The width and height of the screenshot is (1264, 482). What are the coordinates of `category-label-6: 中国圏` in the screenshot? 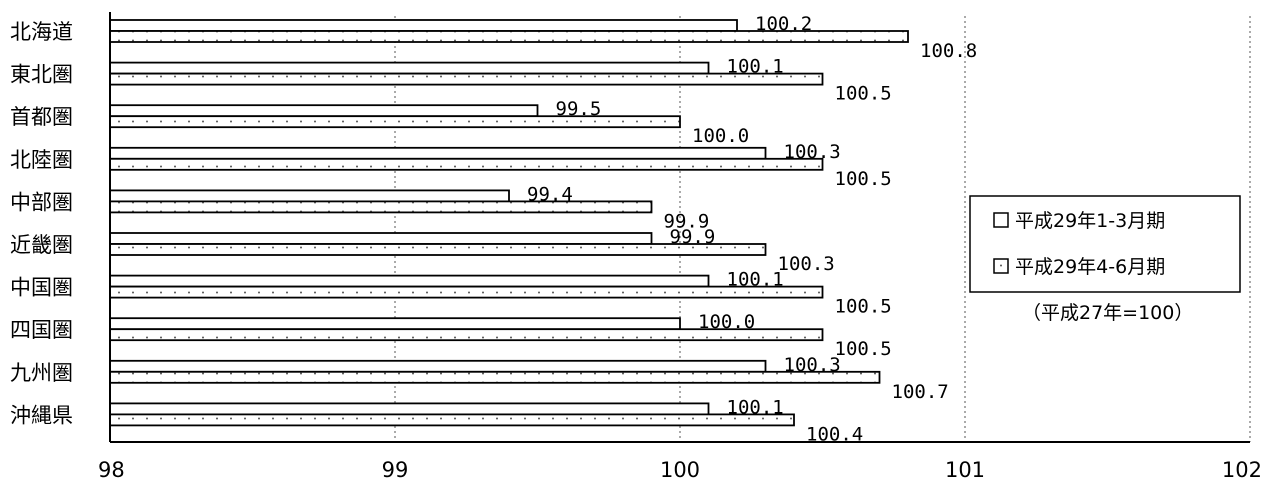 It's located at (41, 288).